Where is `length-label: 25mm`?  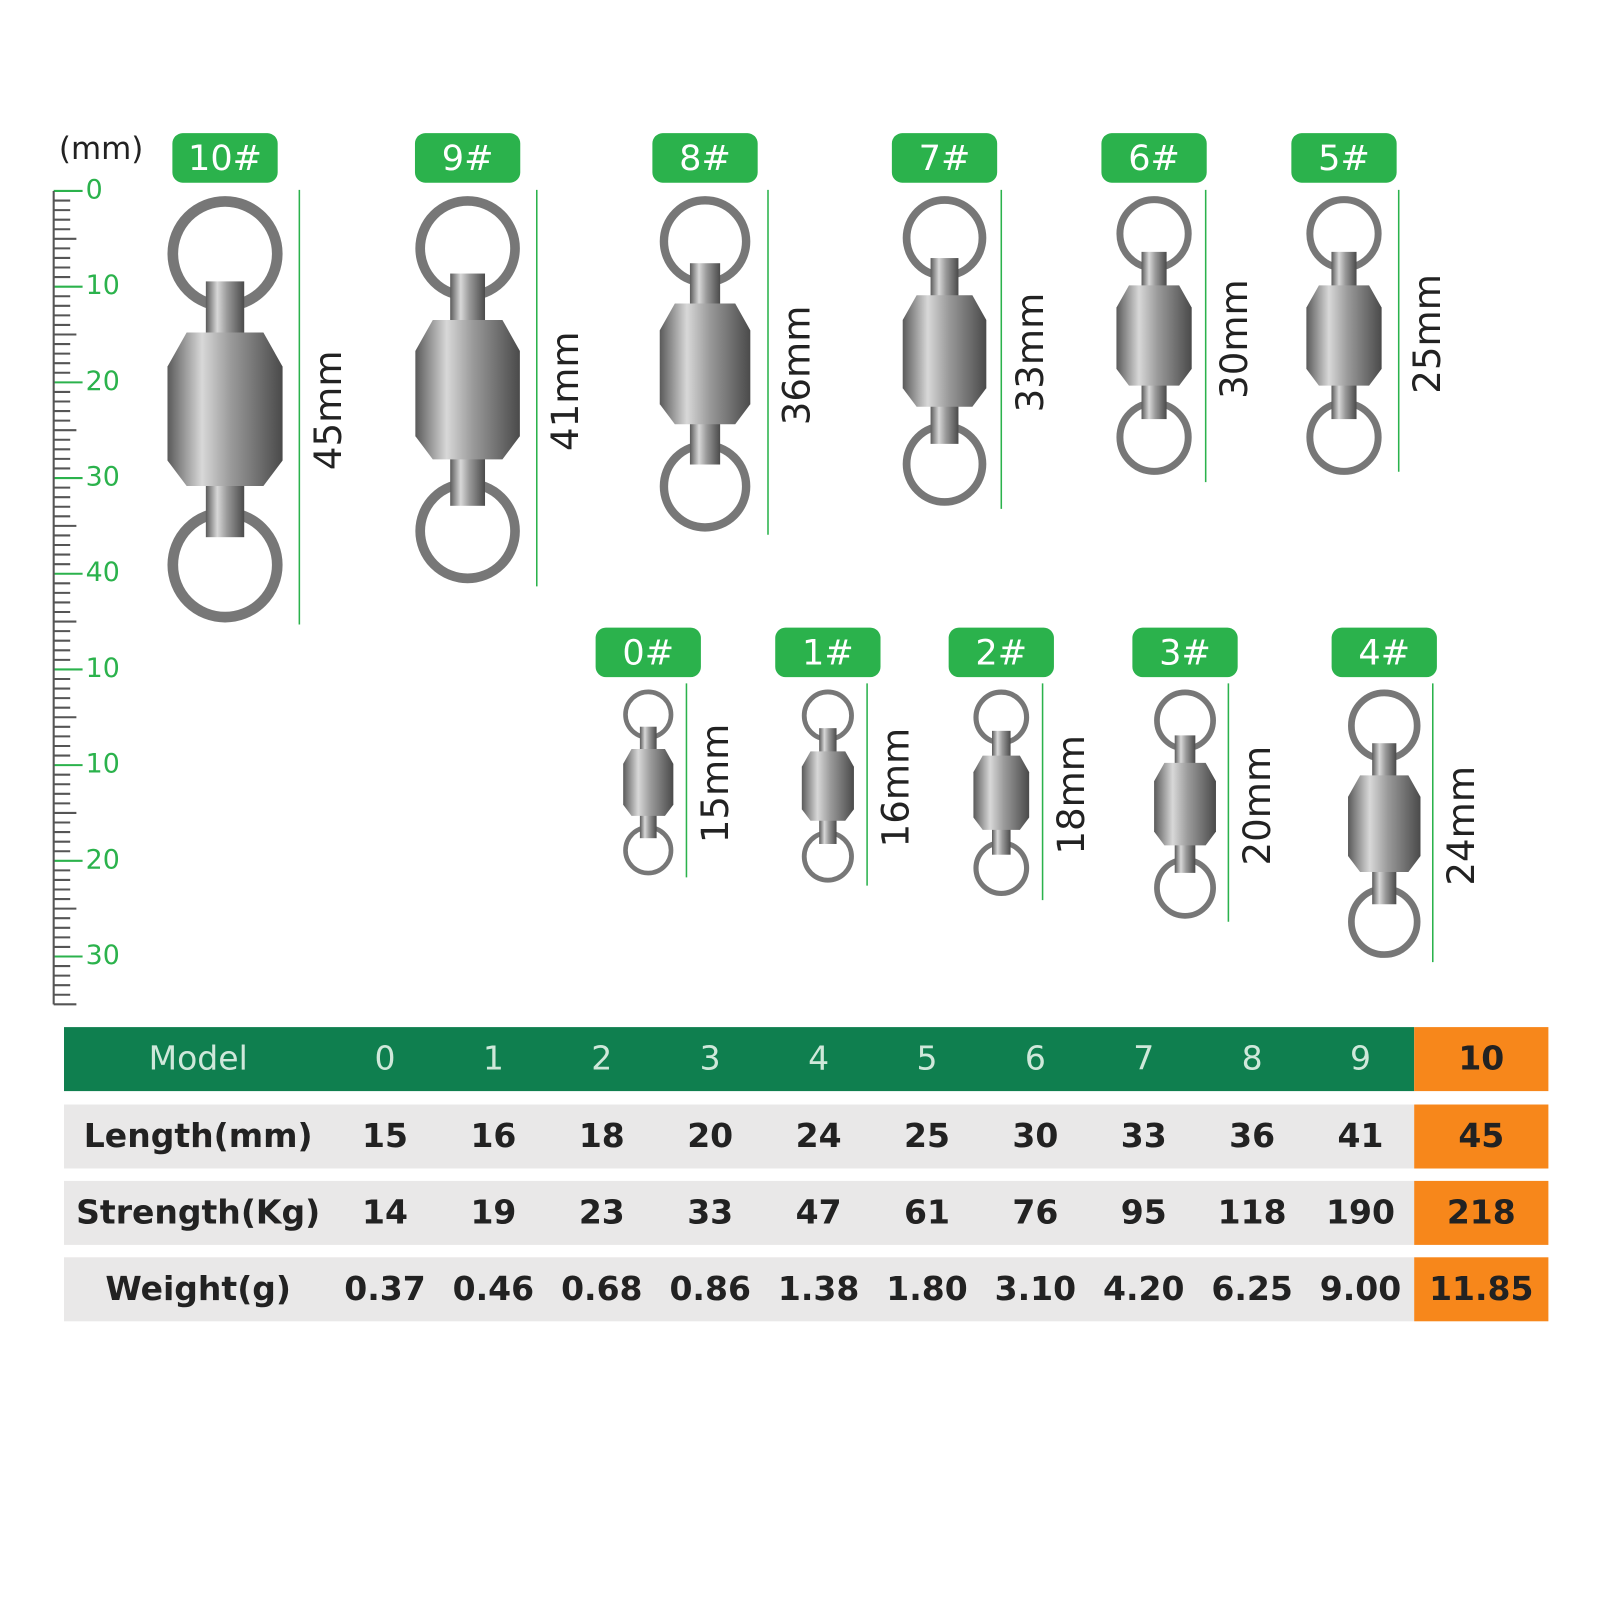
length-label: 25mm is located at coordinates (1427, 334).